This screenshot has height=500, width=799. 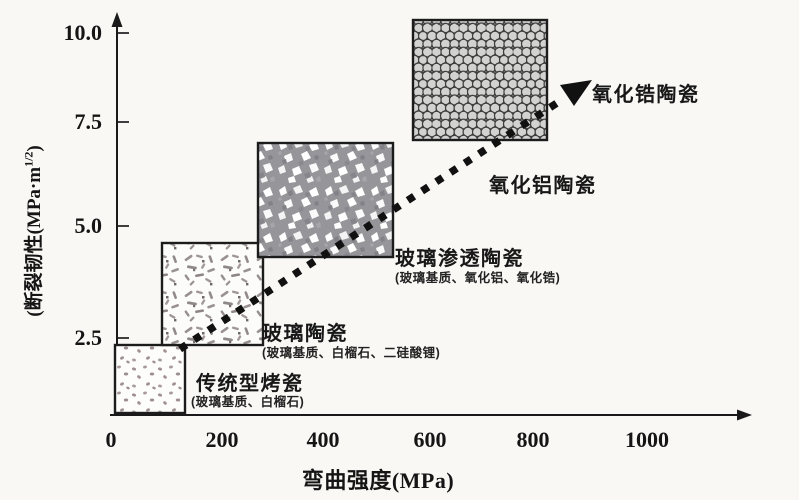 What do you see at coordinates (351, 353) in the screenshot?
I see `label-glass-ceramic-composition: (玻璃基质、白榴石、二硅酸锂)` at bounding box center [351, 353].